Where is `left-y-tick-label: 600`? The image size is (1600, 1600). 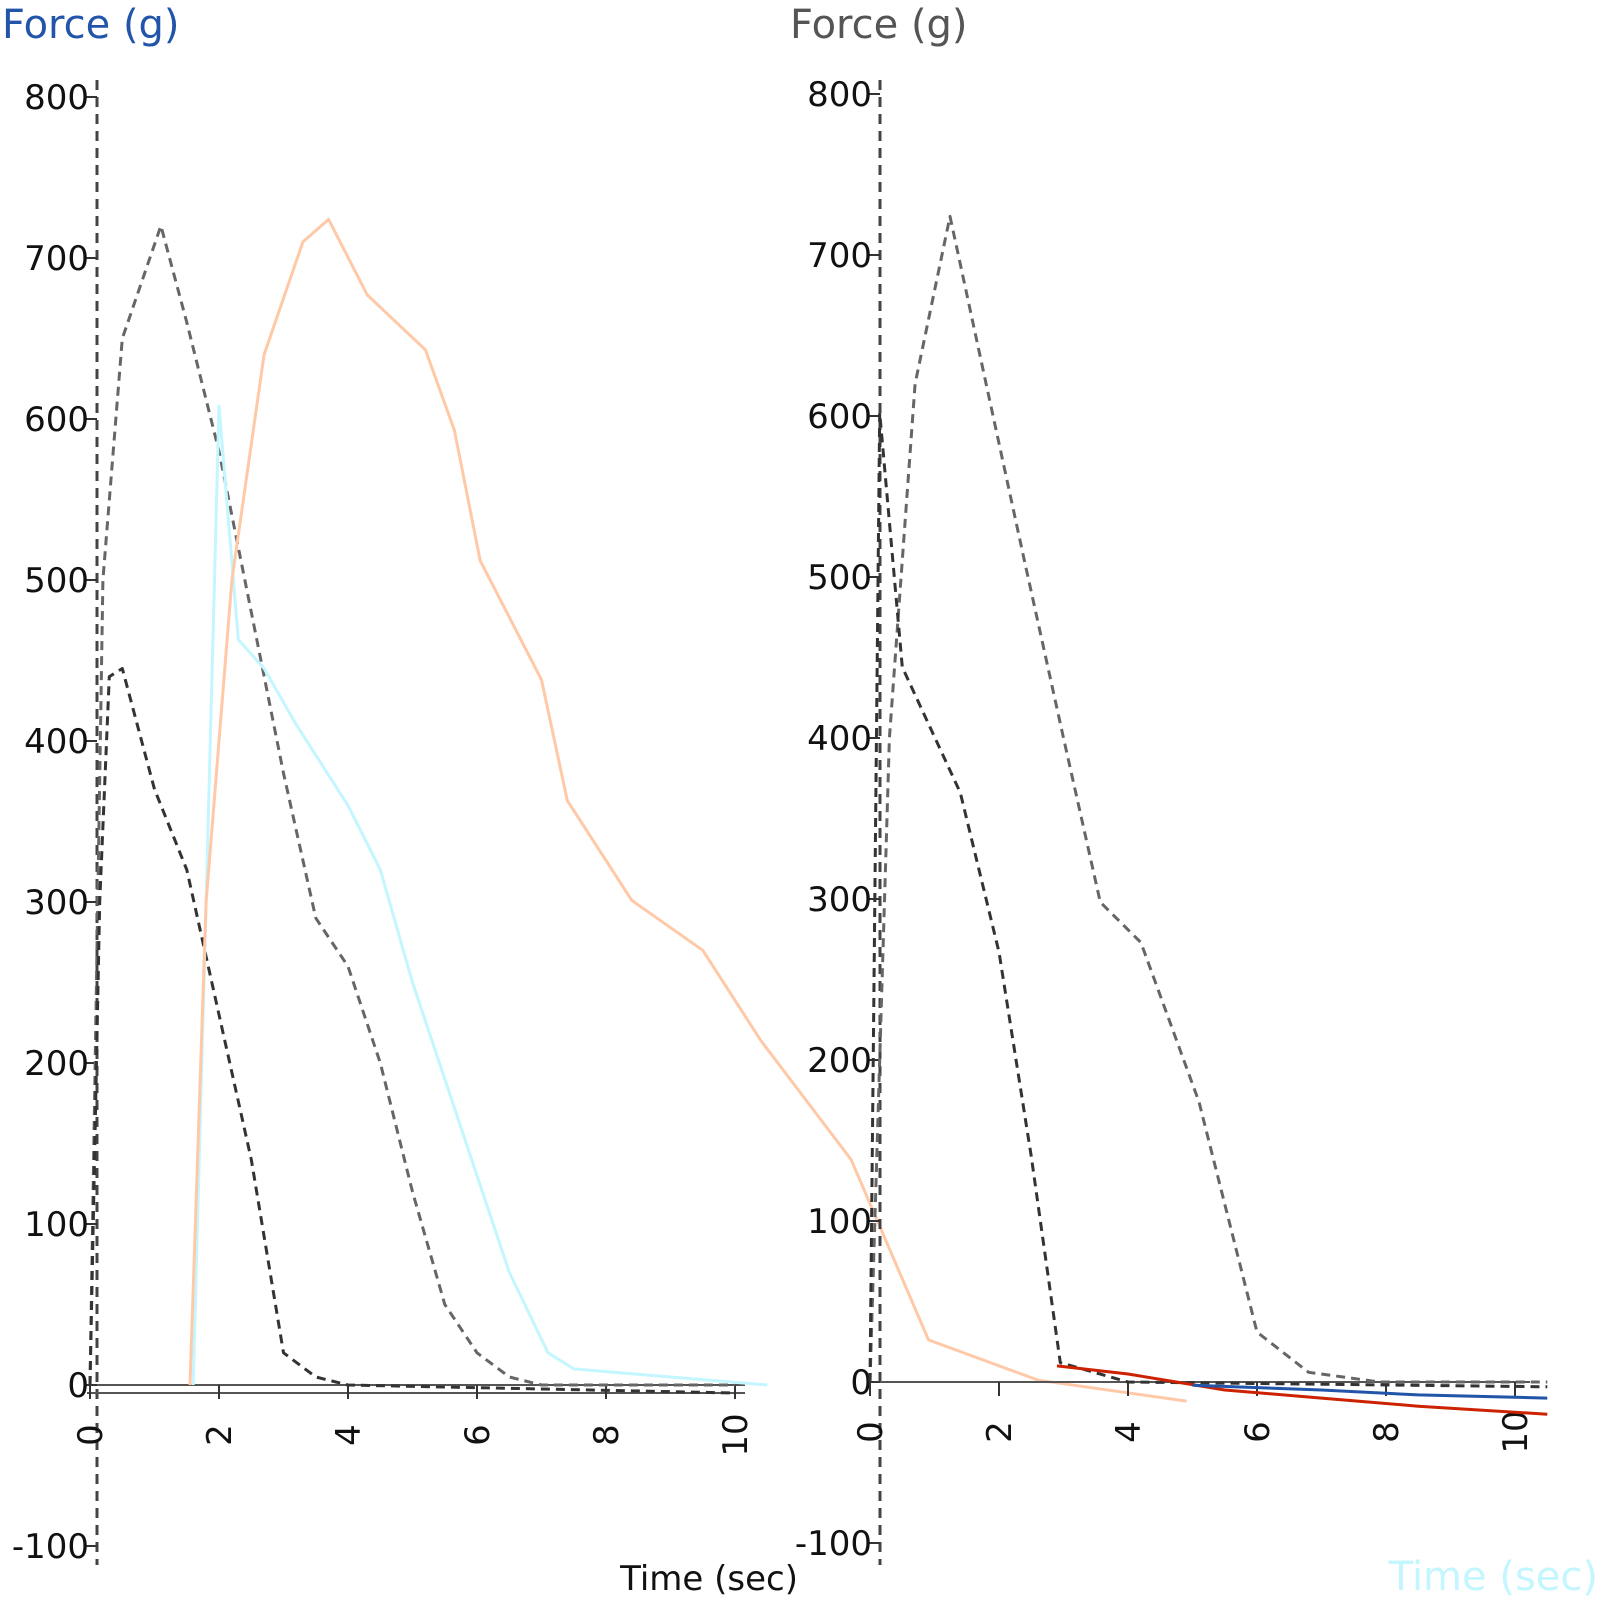 left-y-tick-label: 600 is located at coordinates (56, 420).